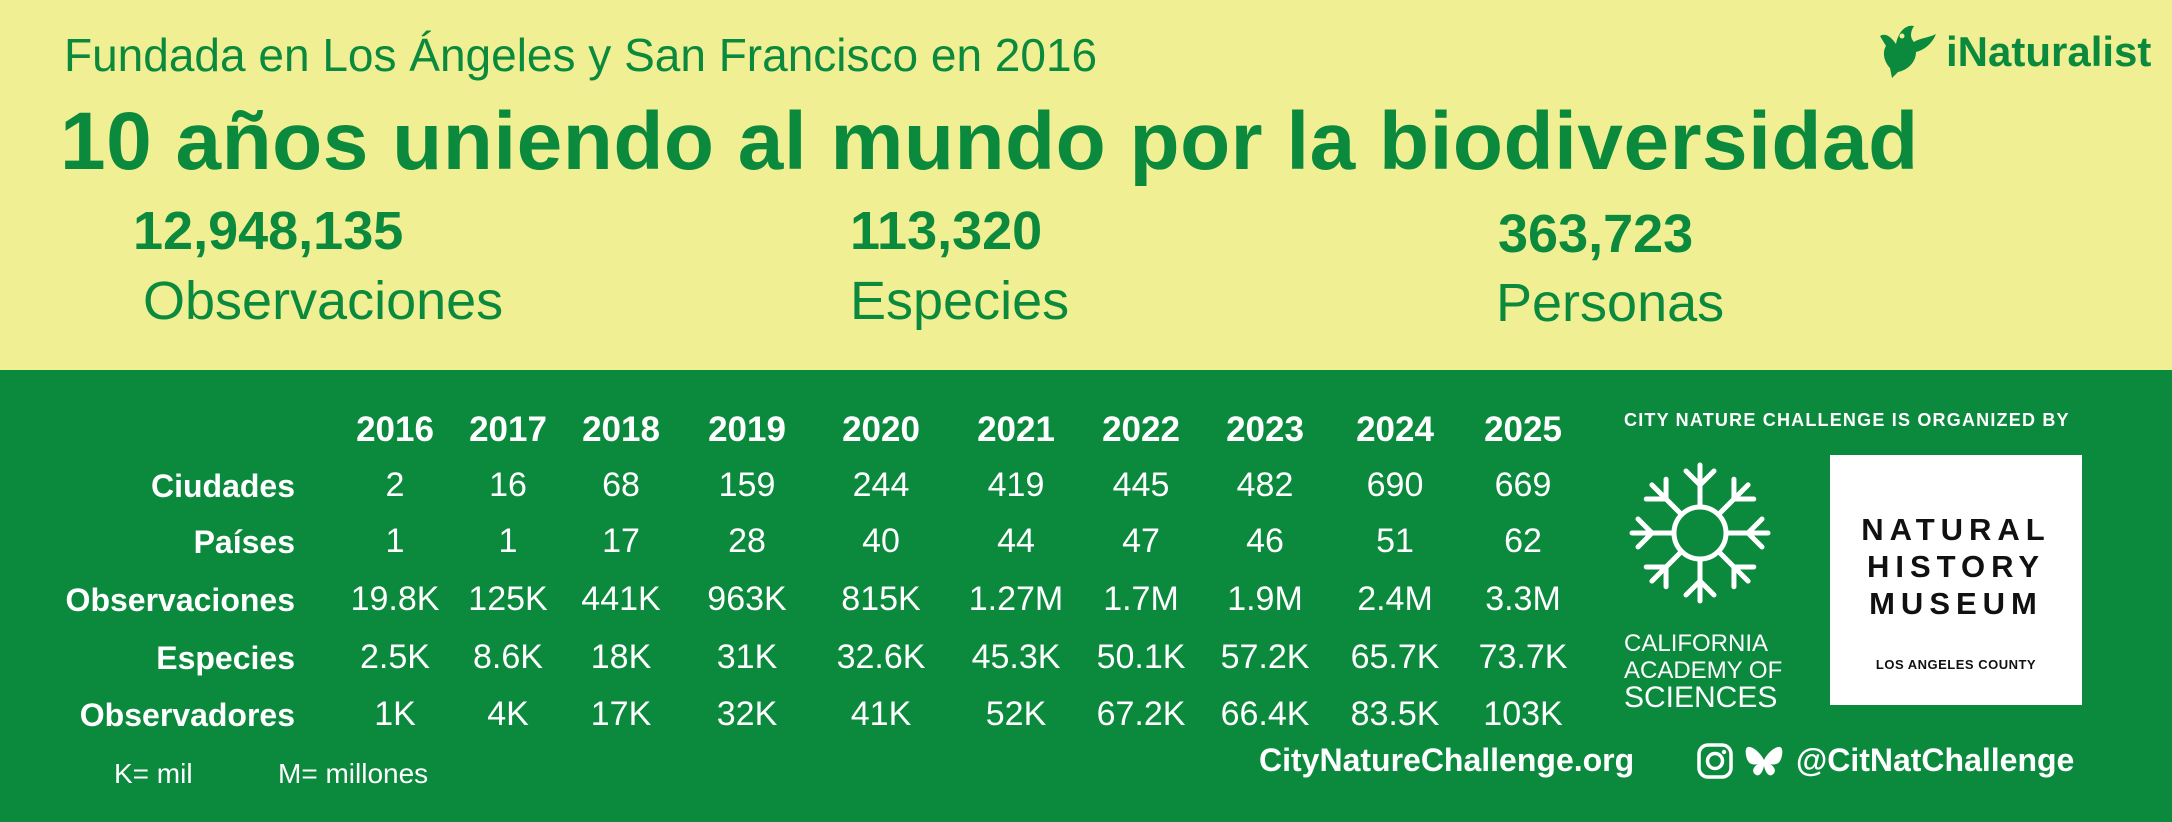 The image size is (2172, 822). I want to click on table-cell: 125K, so click(508, 599).